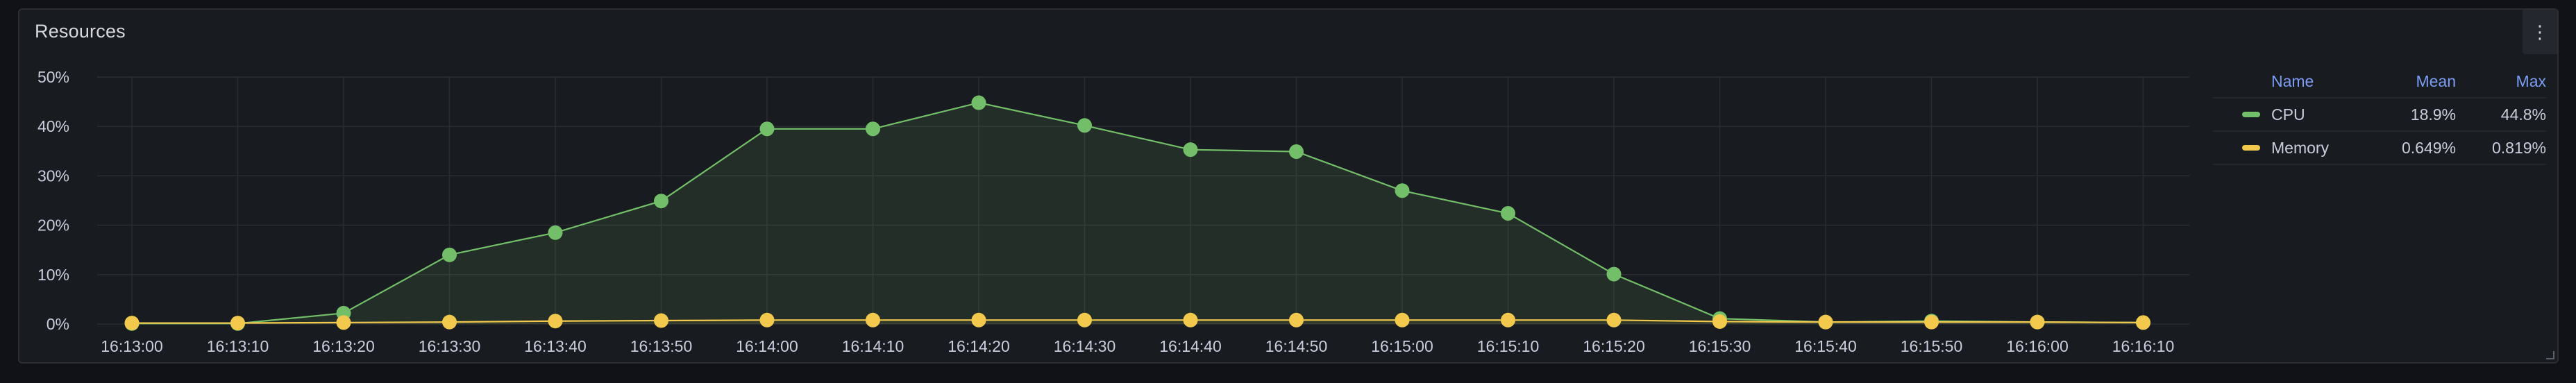  I want to click on x-tick-label: 16:13:50, so click(661, 346).